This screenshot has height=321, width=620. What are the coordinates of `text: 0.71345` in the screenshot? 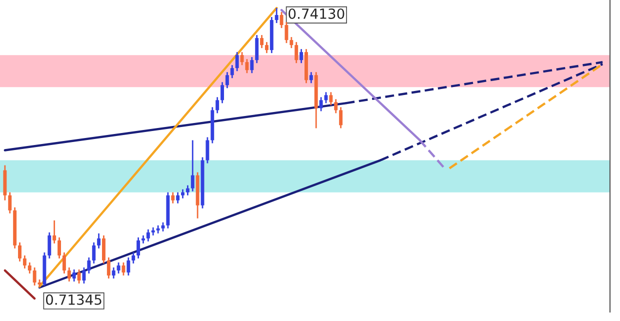 It's located at (74, 299).